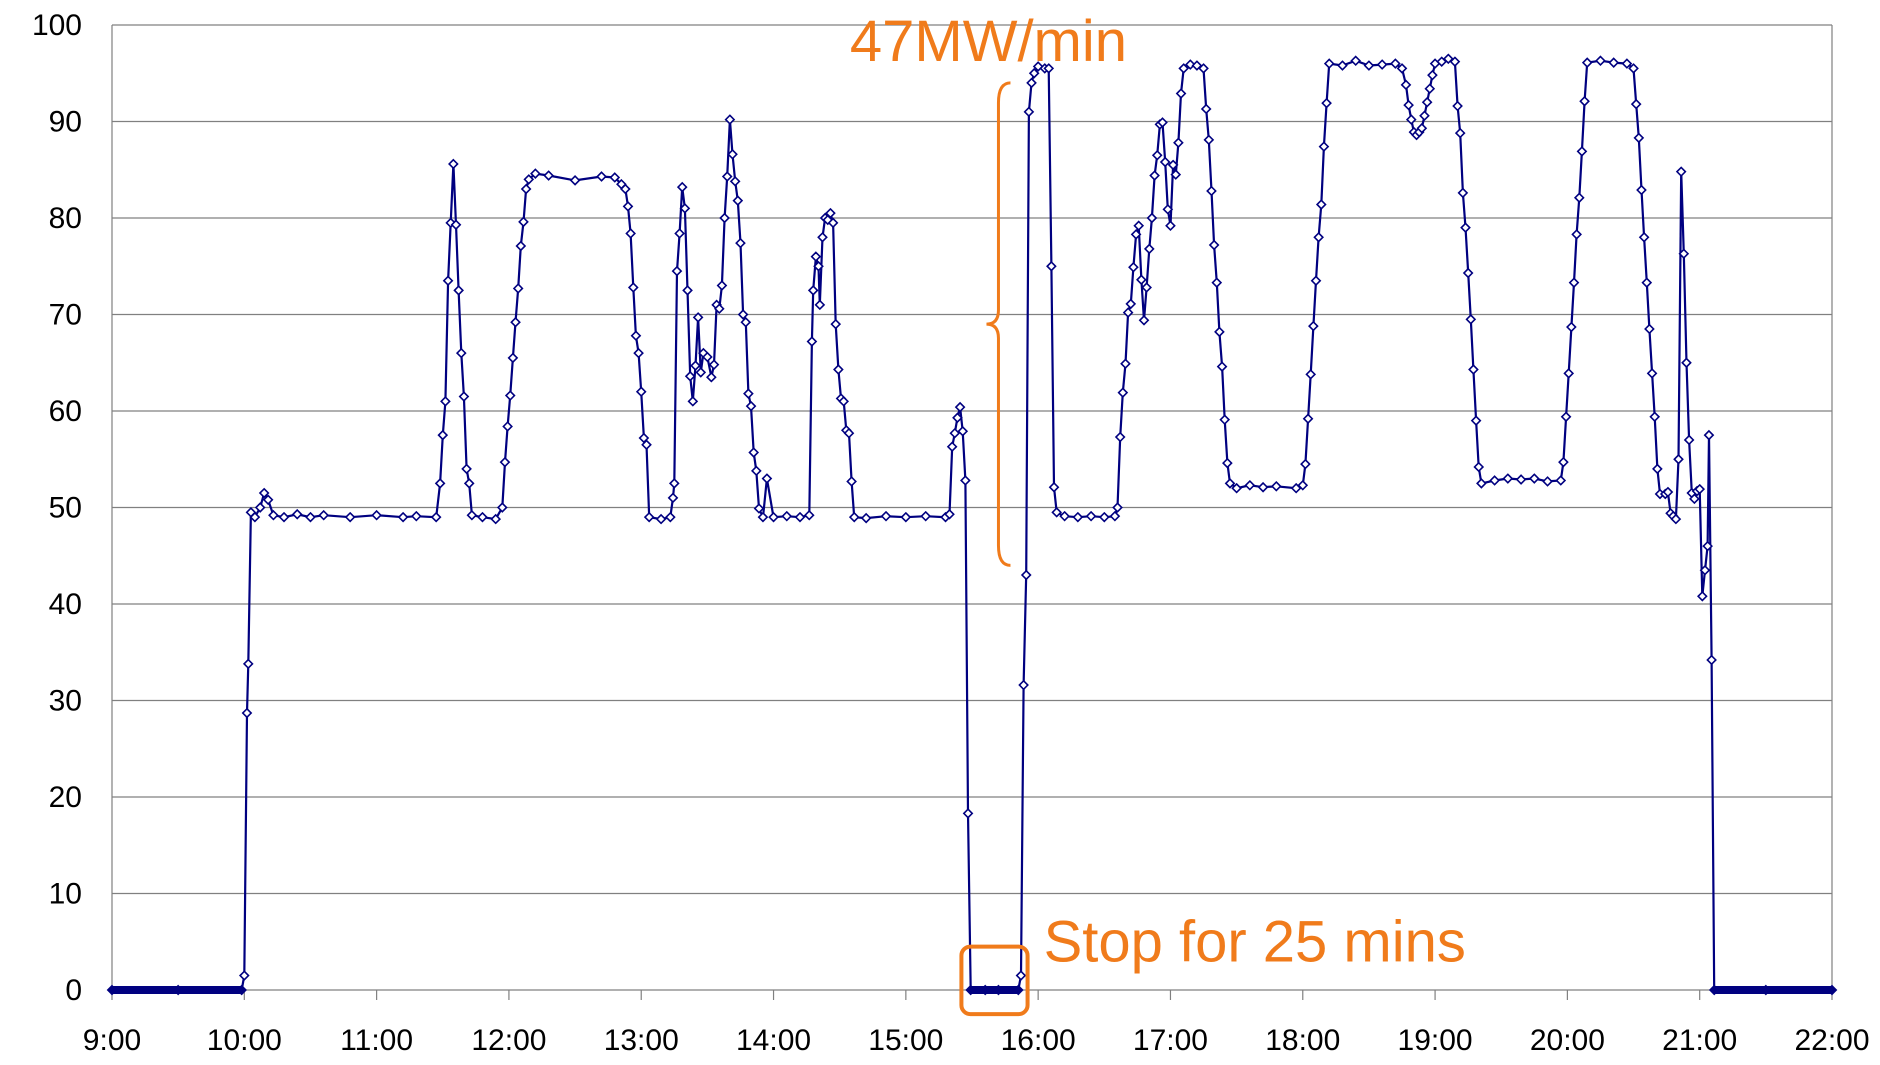  Describe the element at coordinates (57, 508) in the screenshot. I see `y-tick-labels: 0 10 20 30 40 50 60 70 80 90 100` at that location.